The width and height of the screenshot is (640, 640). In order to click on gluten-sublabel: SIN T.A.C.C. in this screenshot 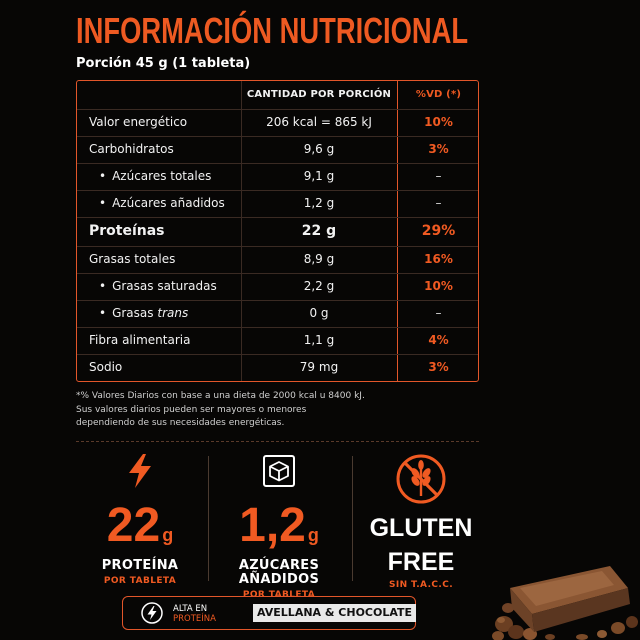, I will do `click(421, 585)`.